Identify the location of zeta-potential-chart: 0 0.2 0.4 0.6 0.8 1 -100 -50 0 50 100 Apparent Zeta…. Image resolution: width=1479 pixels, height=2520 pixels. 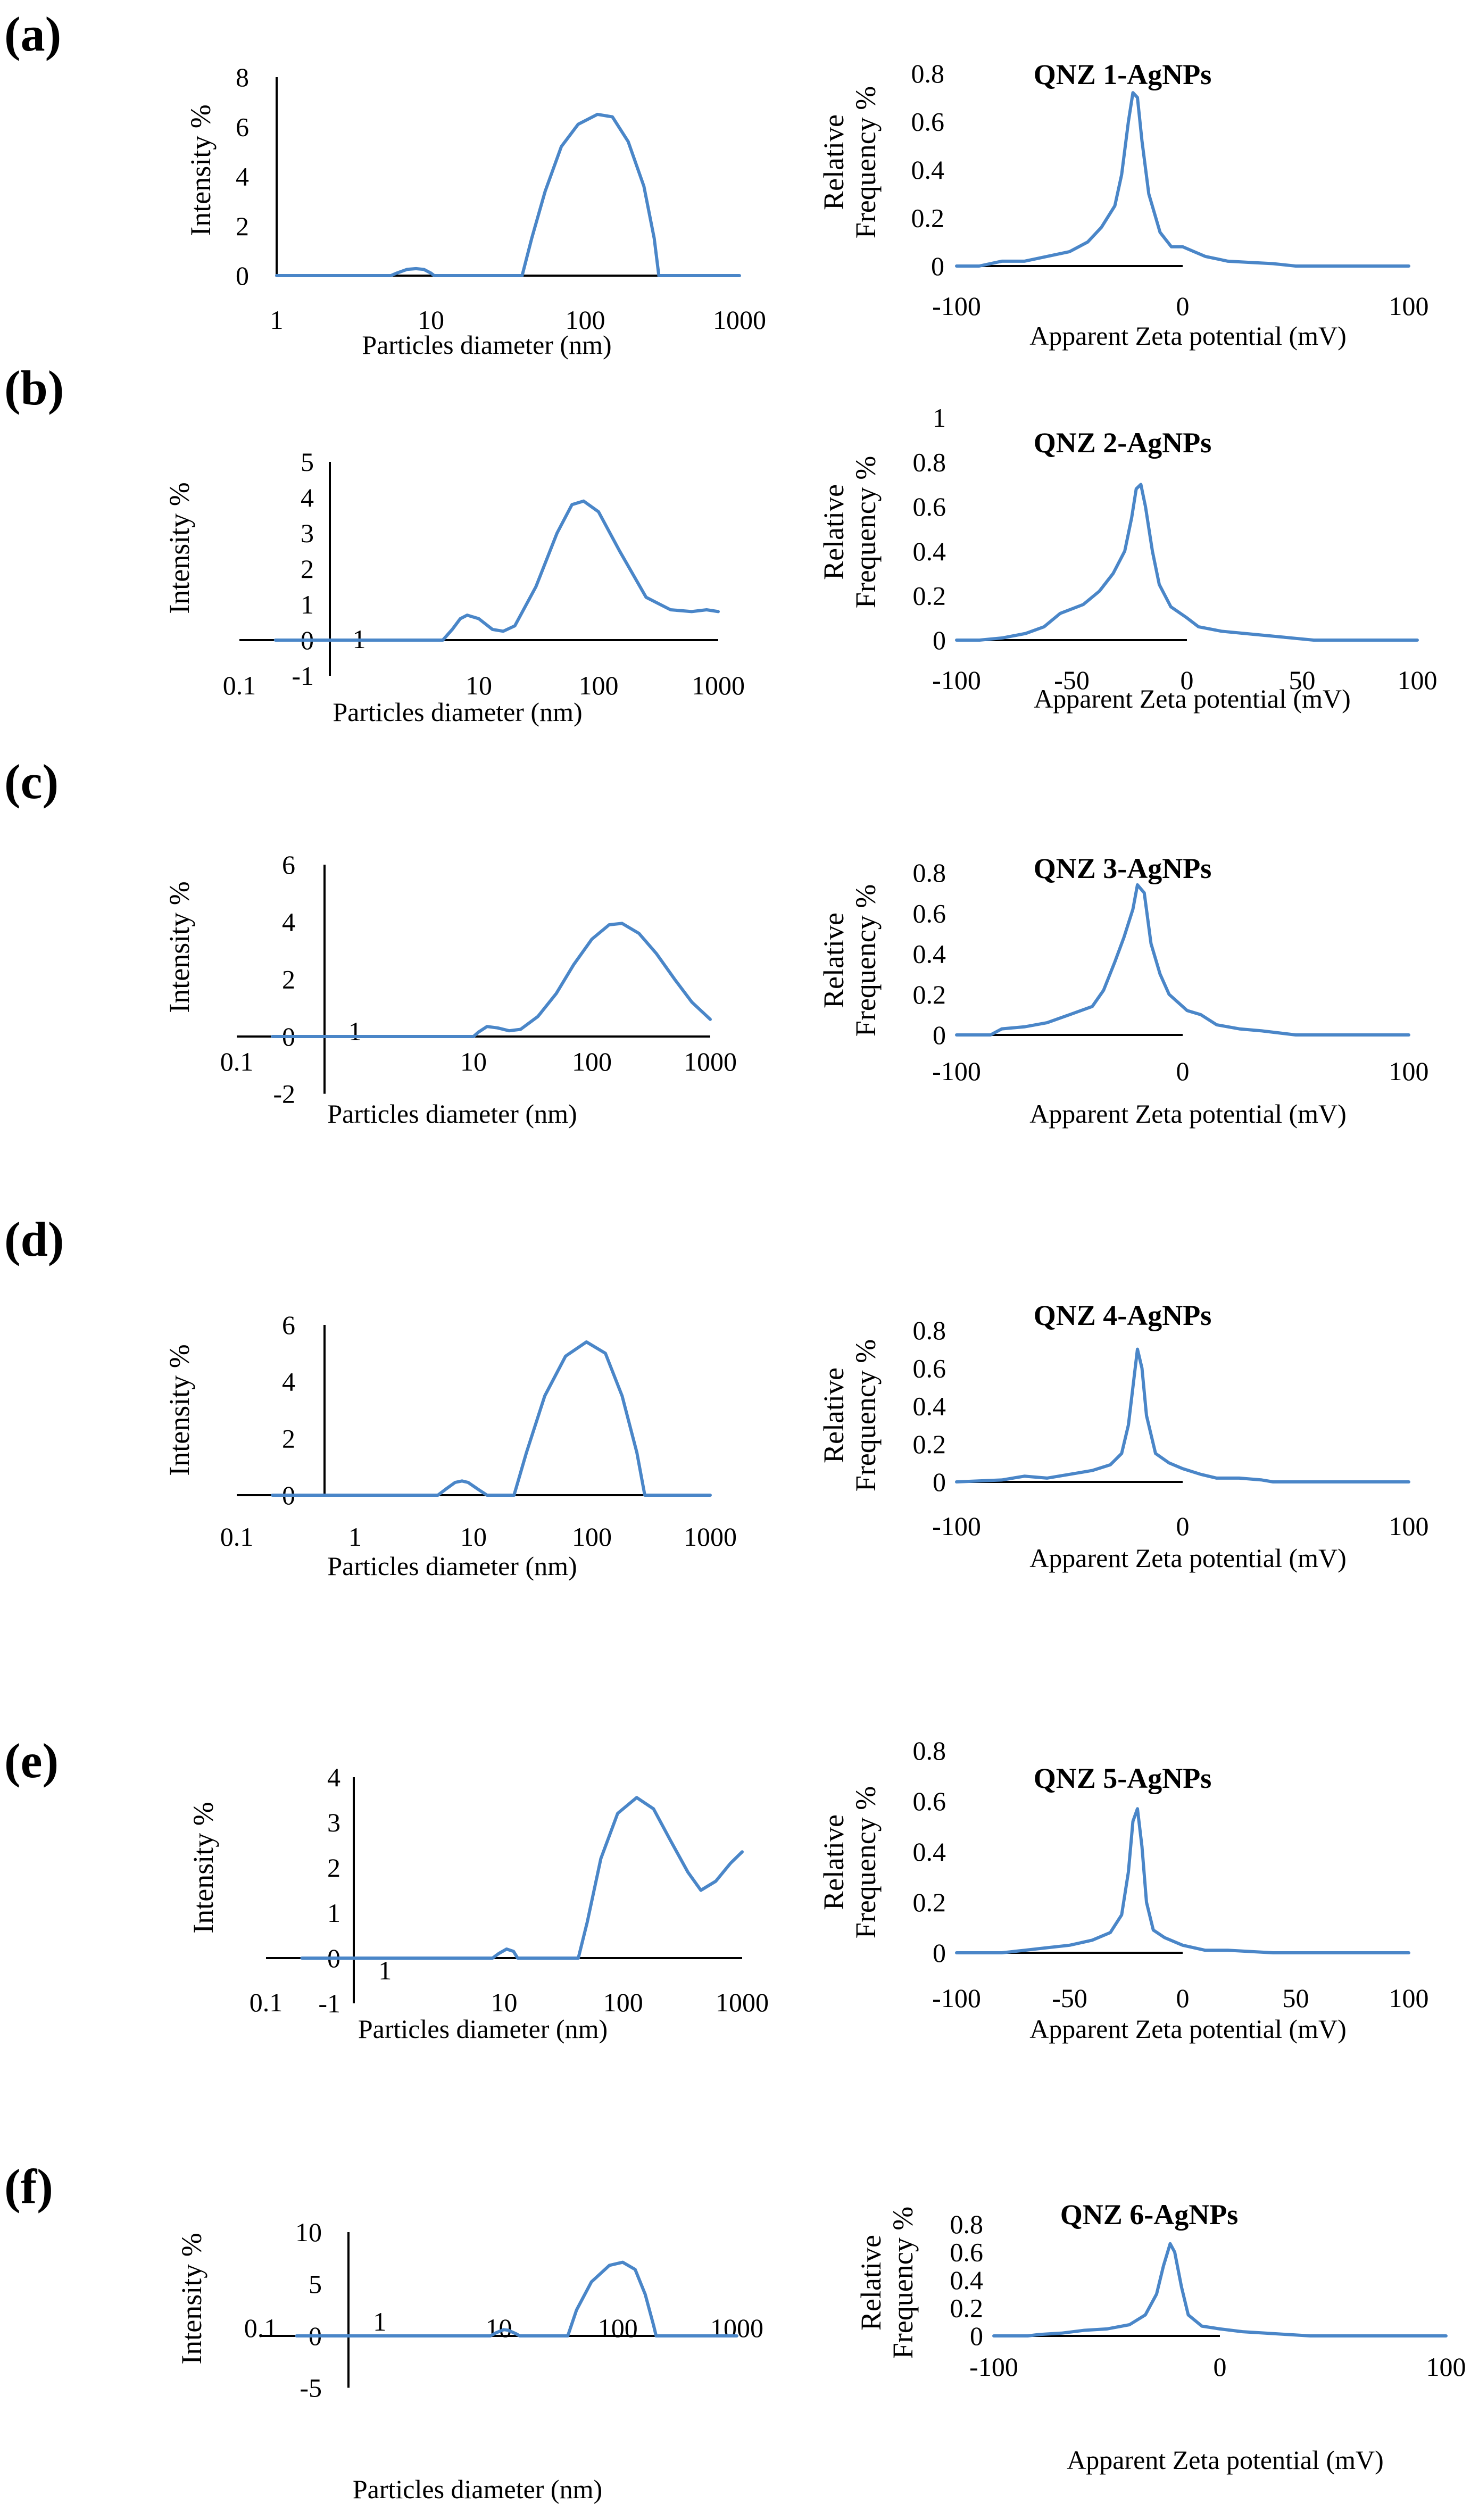
(1128, 558).